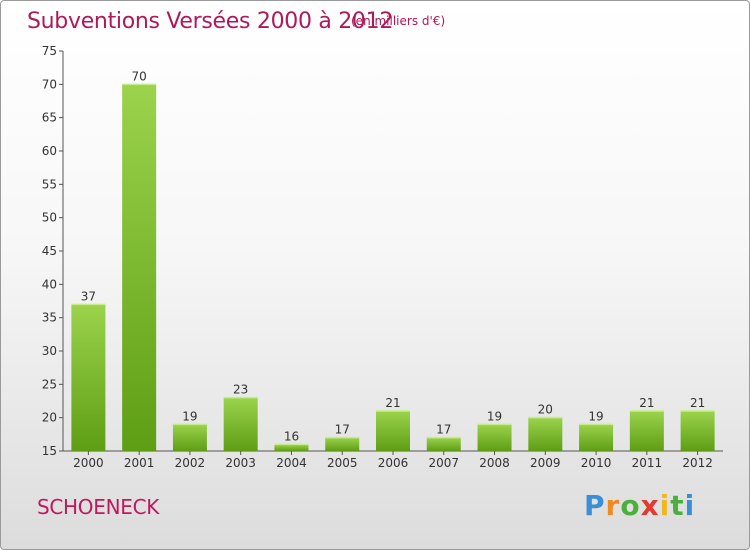 Image resolution: width=750 pixels, height=550 pixels. What do you see at coordinates (291, 436) in the screenshot?
I see `bar-value-label: 16` at bounding box center [291, 436].